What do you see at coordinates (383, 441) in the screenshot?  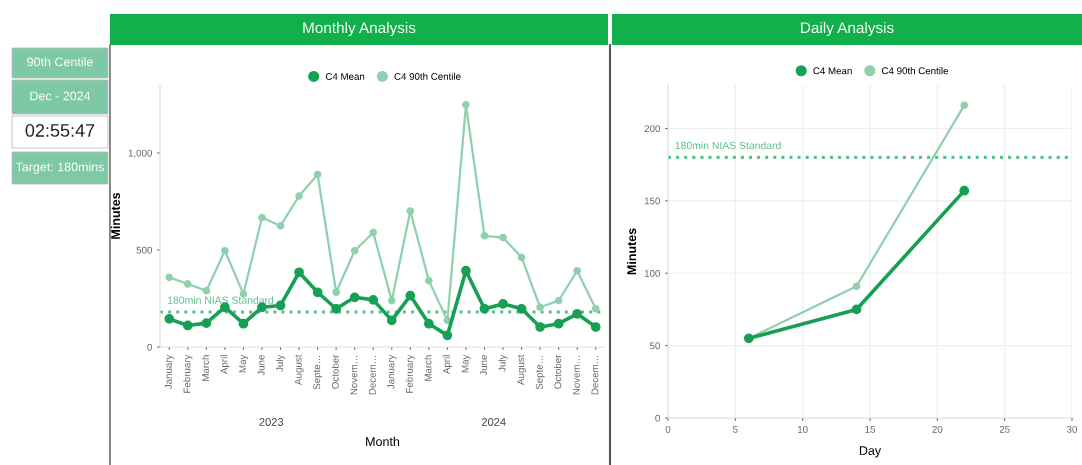 I see `x-axis-title: Month` at bounding box center [383, 441].